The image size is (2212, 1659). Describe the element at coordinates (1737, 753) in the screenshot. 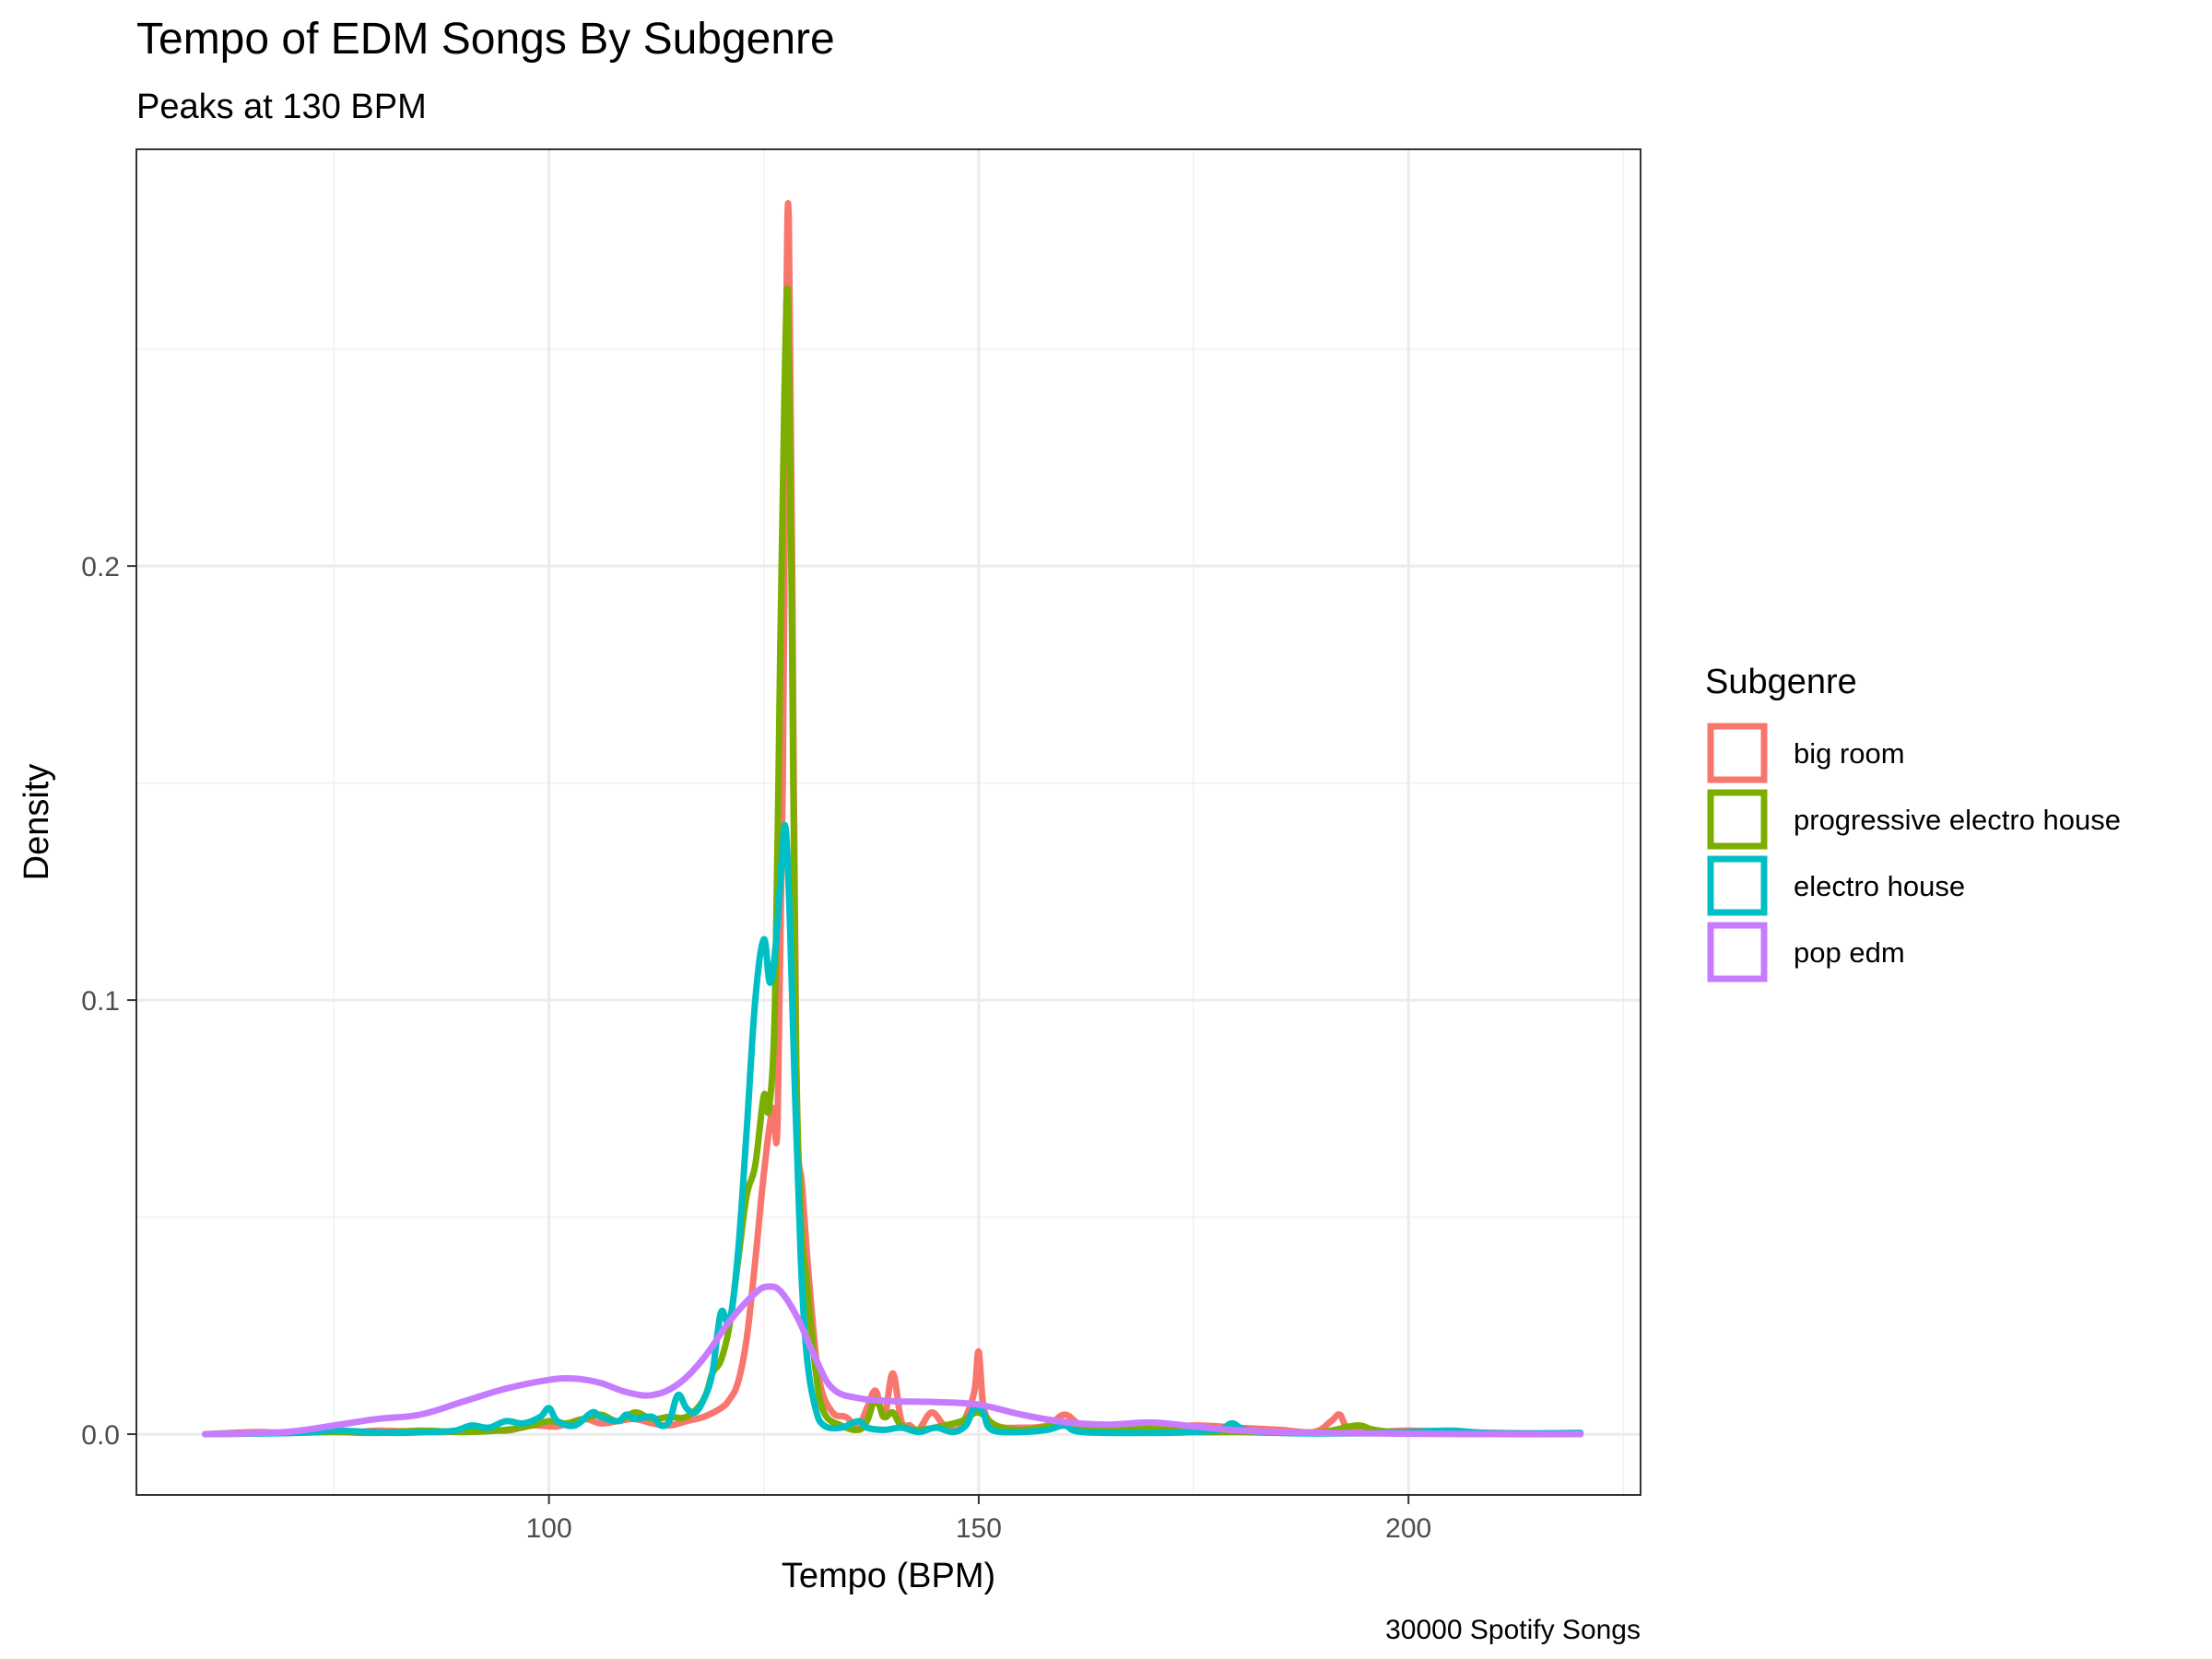

I see `legend-key-big-room` at that location.